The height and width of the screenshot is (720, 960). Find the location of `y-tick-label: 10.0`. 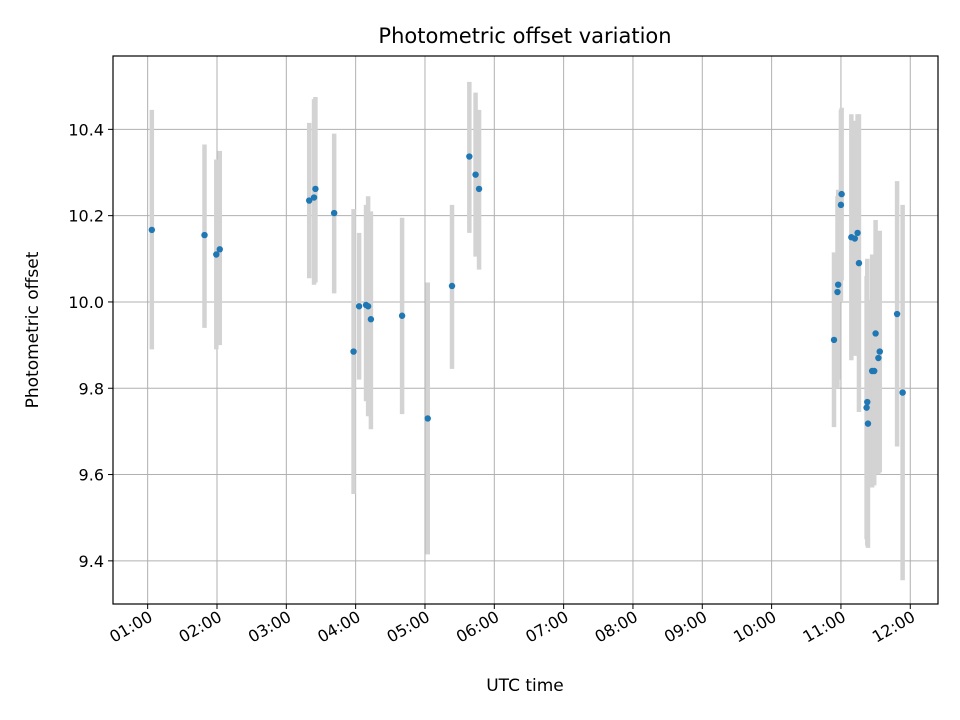

y-tick-label: 10.0 is located at coordinates (86, 302).